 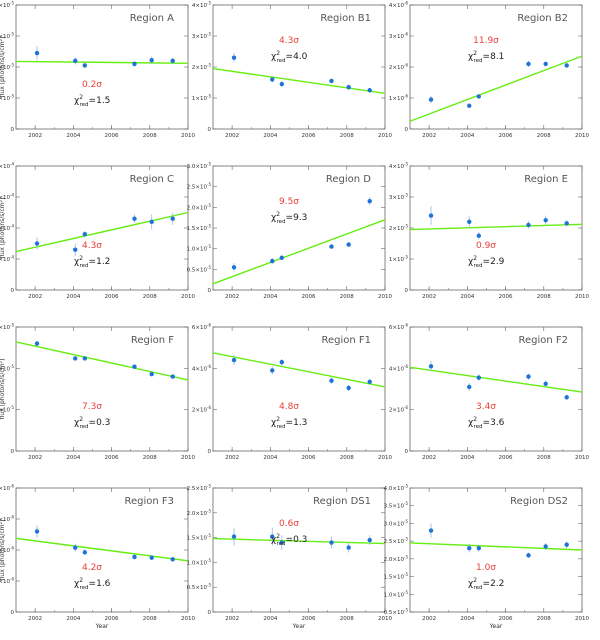 I want to click on y-tick-label: 3×10⁻⁵, so click(x=202, y=36).